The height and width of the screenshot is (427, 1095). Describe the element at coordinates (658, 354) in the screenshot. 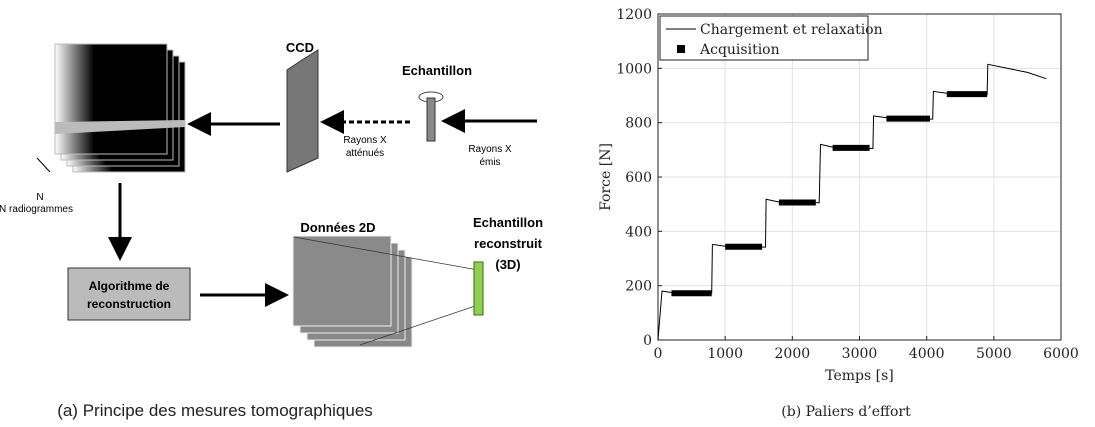

I see `x-tick-label: 0` at that location.